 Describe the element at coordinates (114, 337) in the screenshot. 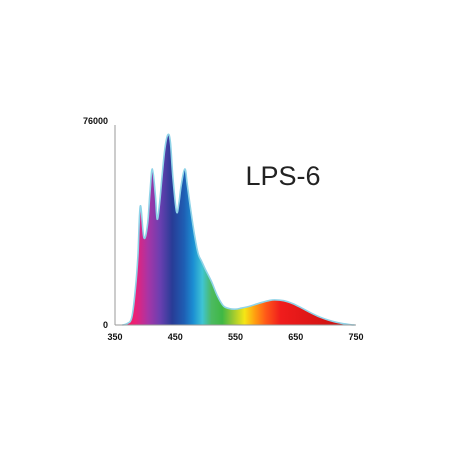

I see `x-tick-label: 350` at that location.